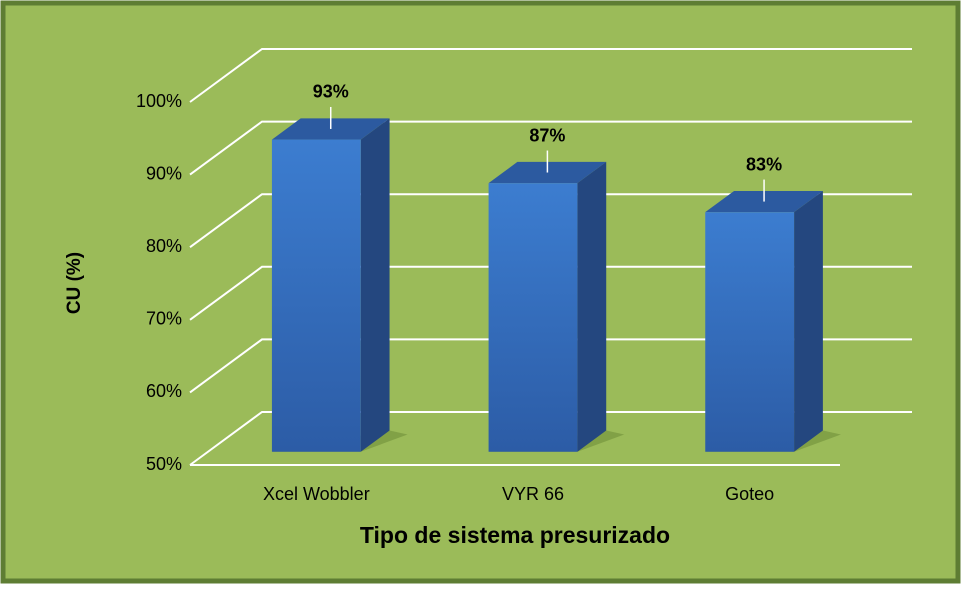 The width and height of the screenshot is (961, 589). What do you see at coordinates (331, 92) in the screenshot?
I see `data-label: 93%` at bounding box center [331, 92].